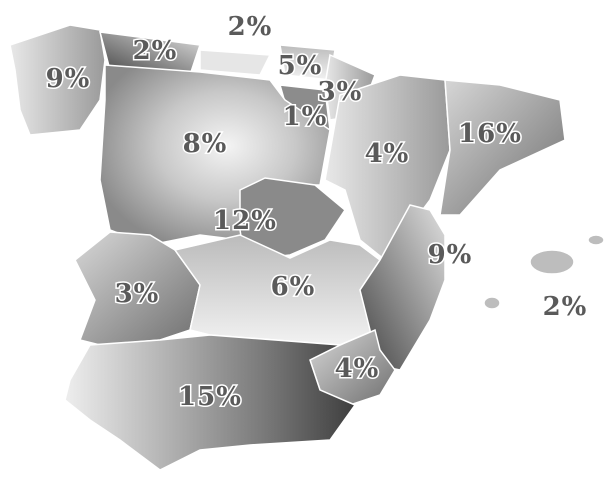 This screenshot has height=478, width=604. Describe the element at coordinates (300, 66) in the screenshot. I see `region-label: 5%` at that location.